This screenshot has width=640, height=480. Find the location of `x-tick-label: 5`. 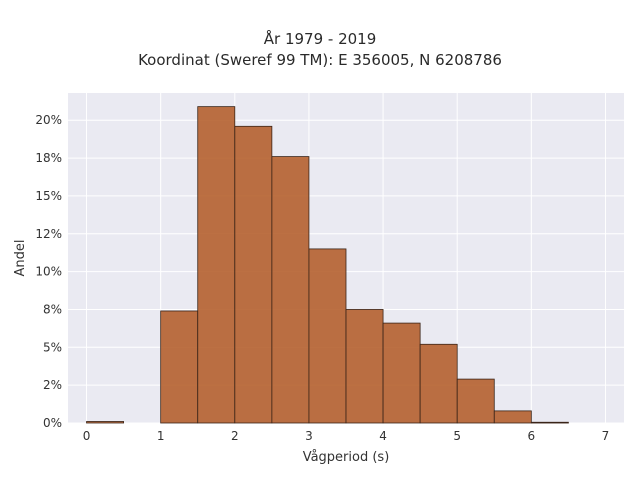

x-tick-label: 5 is located at coordinates (457, 436).